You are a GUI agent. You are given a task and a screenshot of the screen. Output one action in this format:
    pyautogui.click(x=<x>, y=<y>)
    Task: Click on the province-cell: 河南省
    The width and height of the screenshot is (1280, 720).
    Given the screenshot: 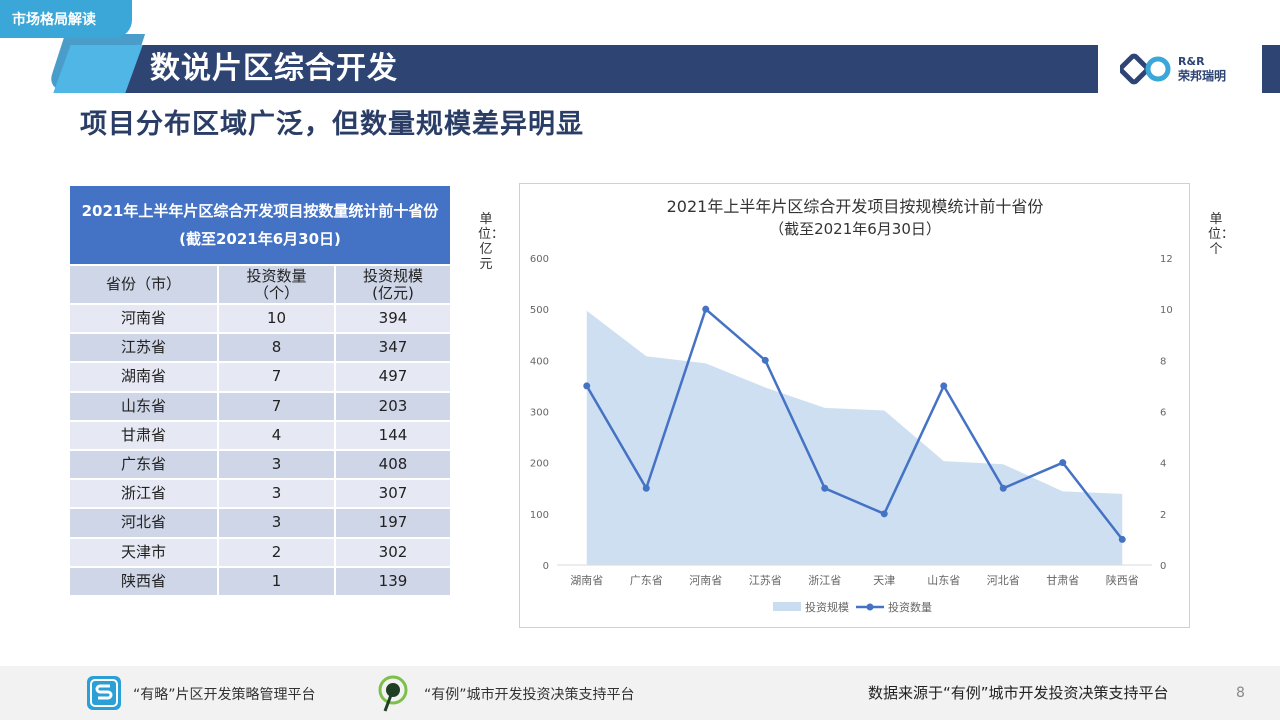 What is the action you would take?
    pyautogui.click(x=144, y=319)
    